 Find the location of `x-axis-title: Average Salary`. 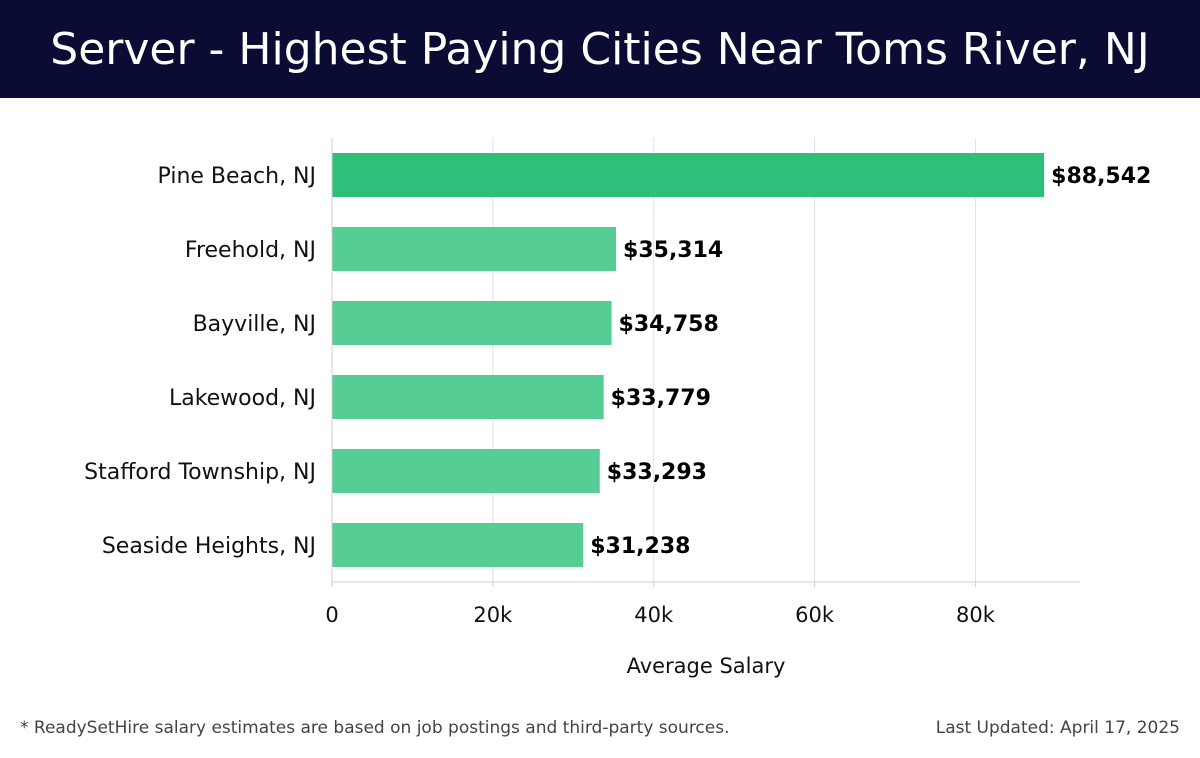

x-axis-title: Average Salary is located at coordinates (706, 666).